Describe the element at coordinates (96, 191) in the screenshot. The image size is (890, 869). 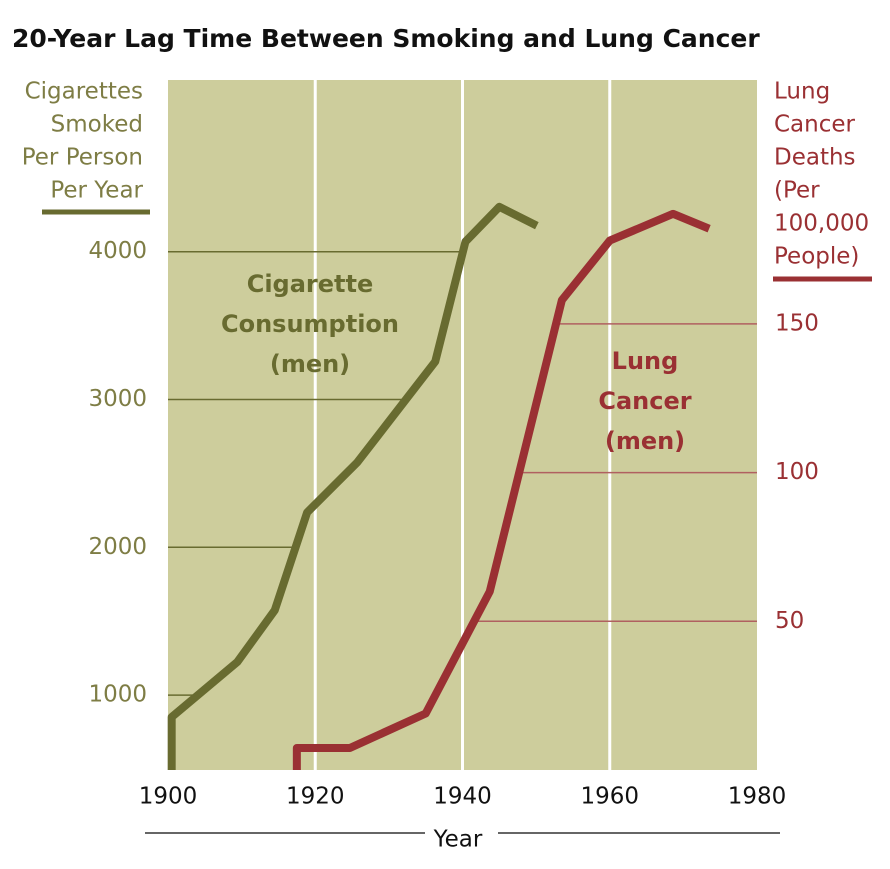
I see `y-axis-label: Per Year` at that location.